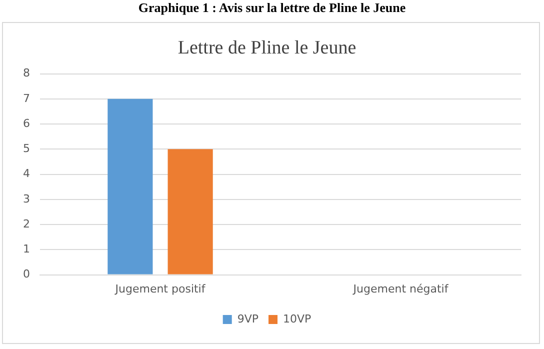  Describe the element at coordinates (26, 223) in the screenshot. I see `y-tick-label: 2` at that location.